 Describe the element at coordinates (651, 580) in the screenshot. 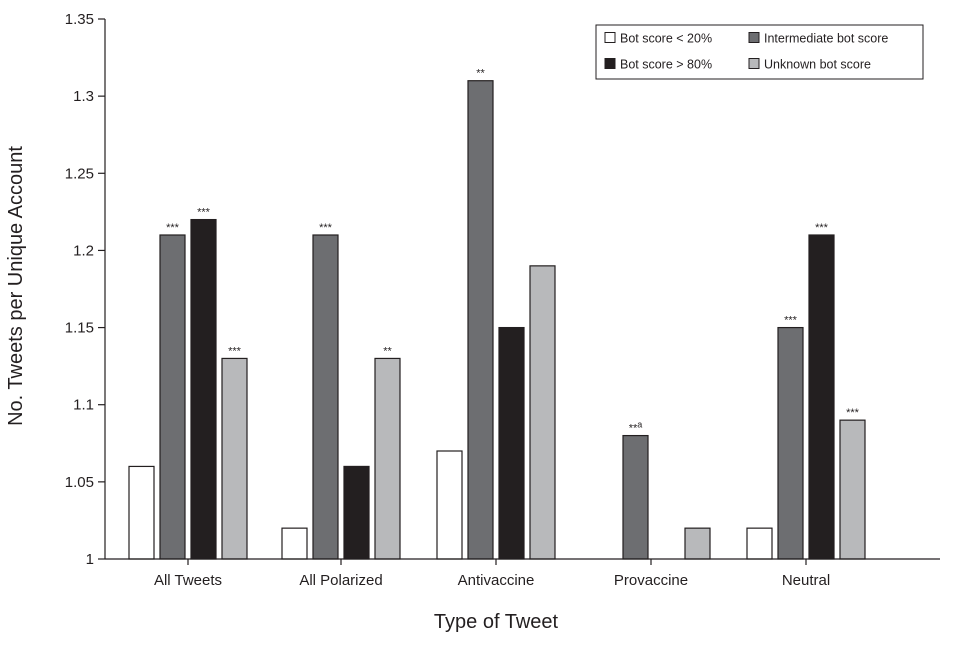

I see `x-tick-label: Provaccine` at that location.